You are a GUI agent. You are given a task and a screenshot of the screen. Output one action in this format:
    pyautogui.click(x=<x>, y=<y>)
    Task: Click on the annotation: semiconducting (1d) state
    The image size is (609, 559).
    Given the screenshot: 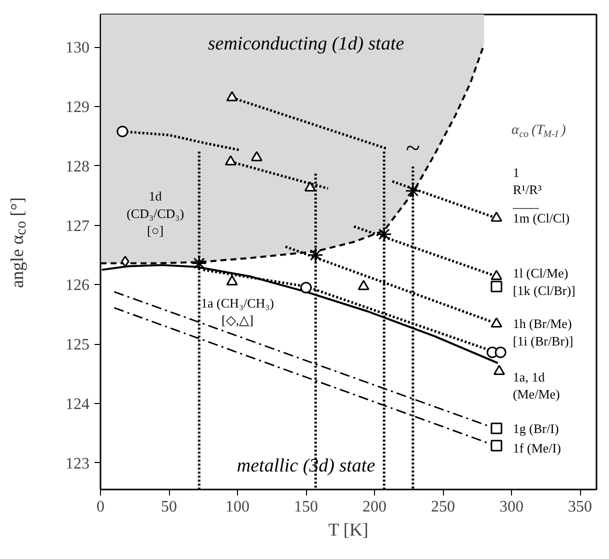 What is the action you would take?
    pyautogui.click(x=306, y=44)
    